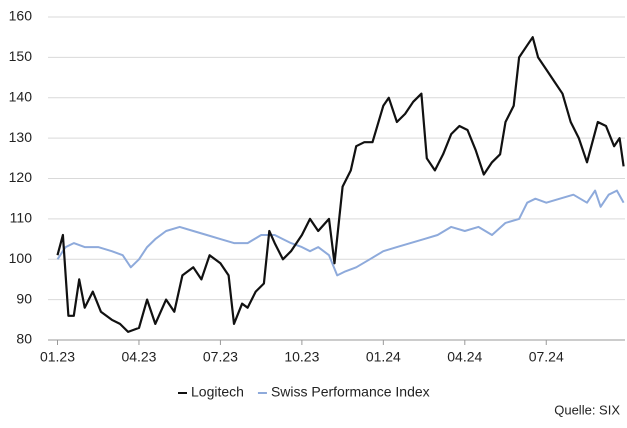  I want to click on x-tick-label: 07.24, so click(546, 357).